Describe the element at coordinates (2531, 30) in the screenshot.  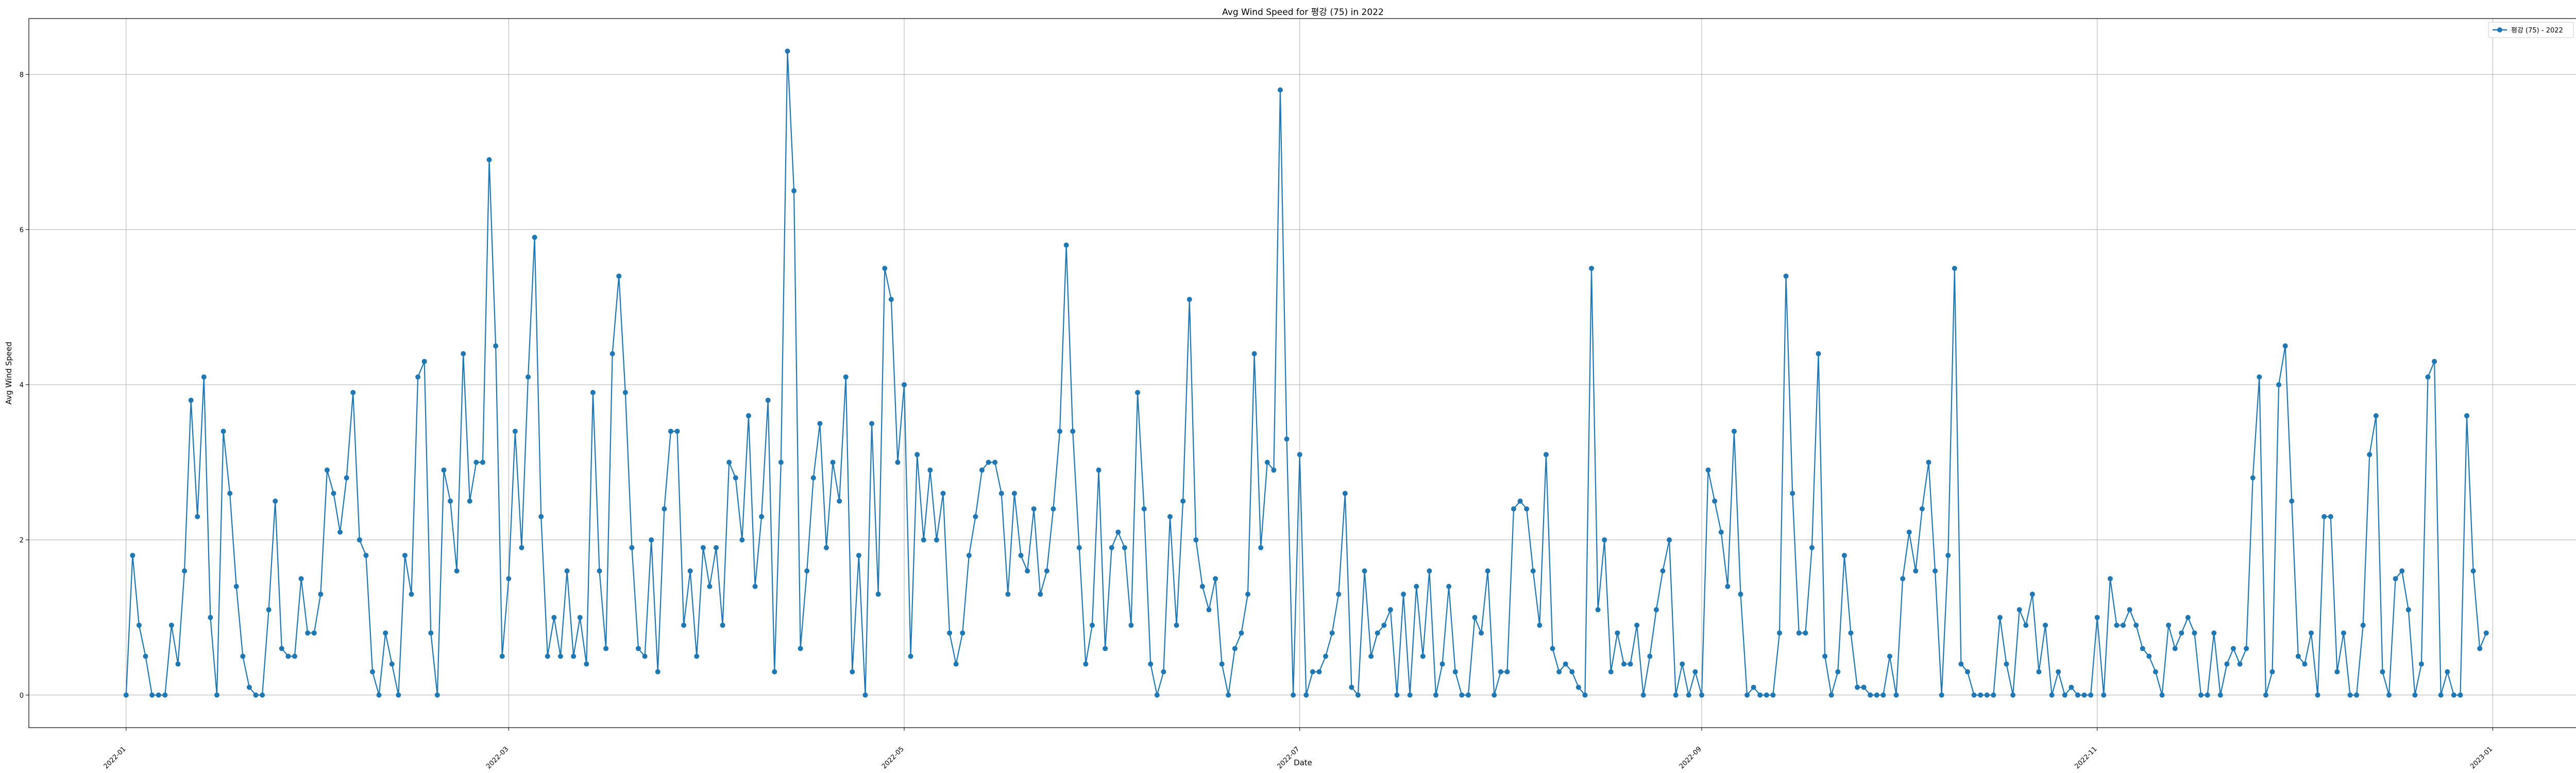
I see `legend: 평강 (75) - 2022` at that location.